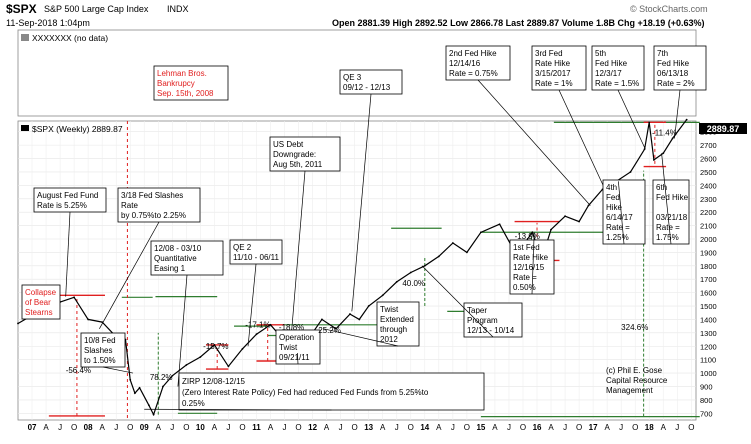  Describe the element at coordinates (667, 237) in the screenshot. I see `hike6-line: 1.75%` at that location.